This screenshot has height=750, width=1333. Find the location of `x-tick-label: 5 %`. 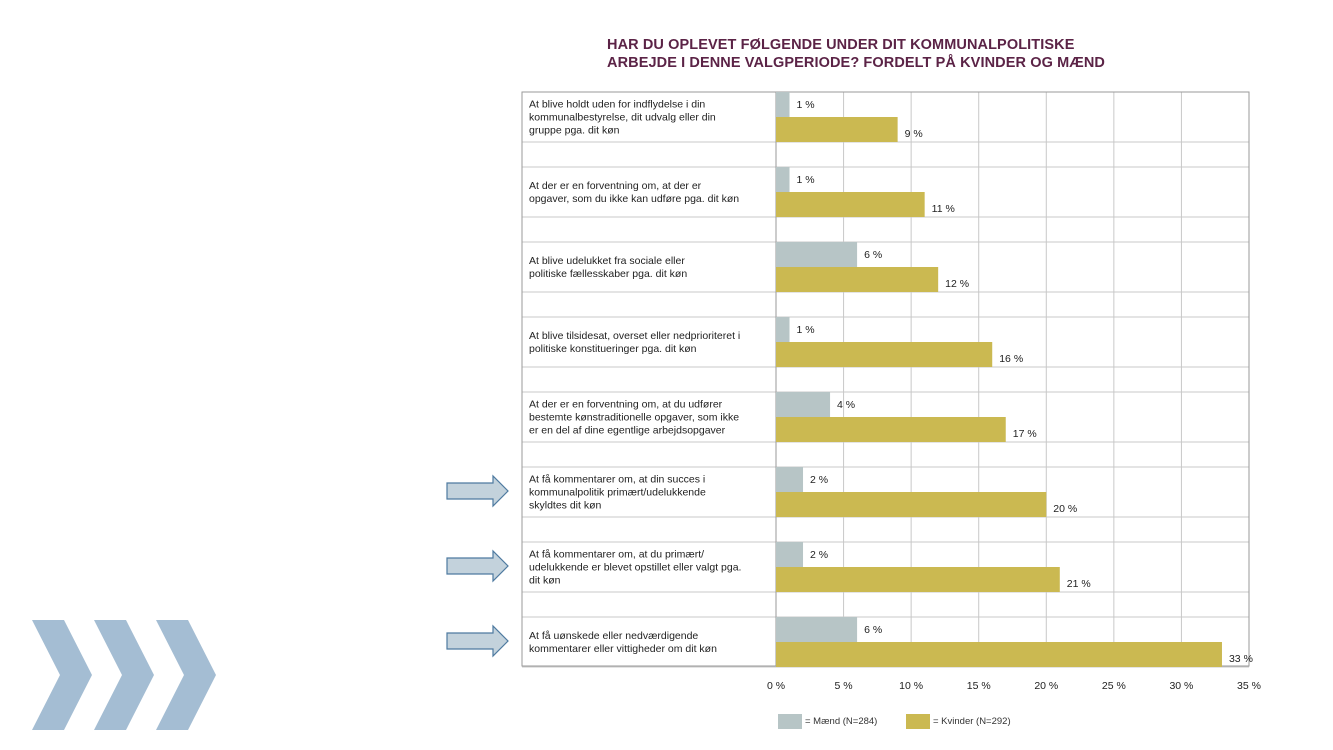

x-tick-label: 5 % is located at coordinates (844, 686).